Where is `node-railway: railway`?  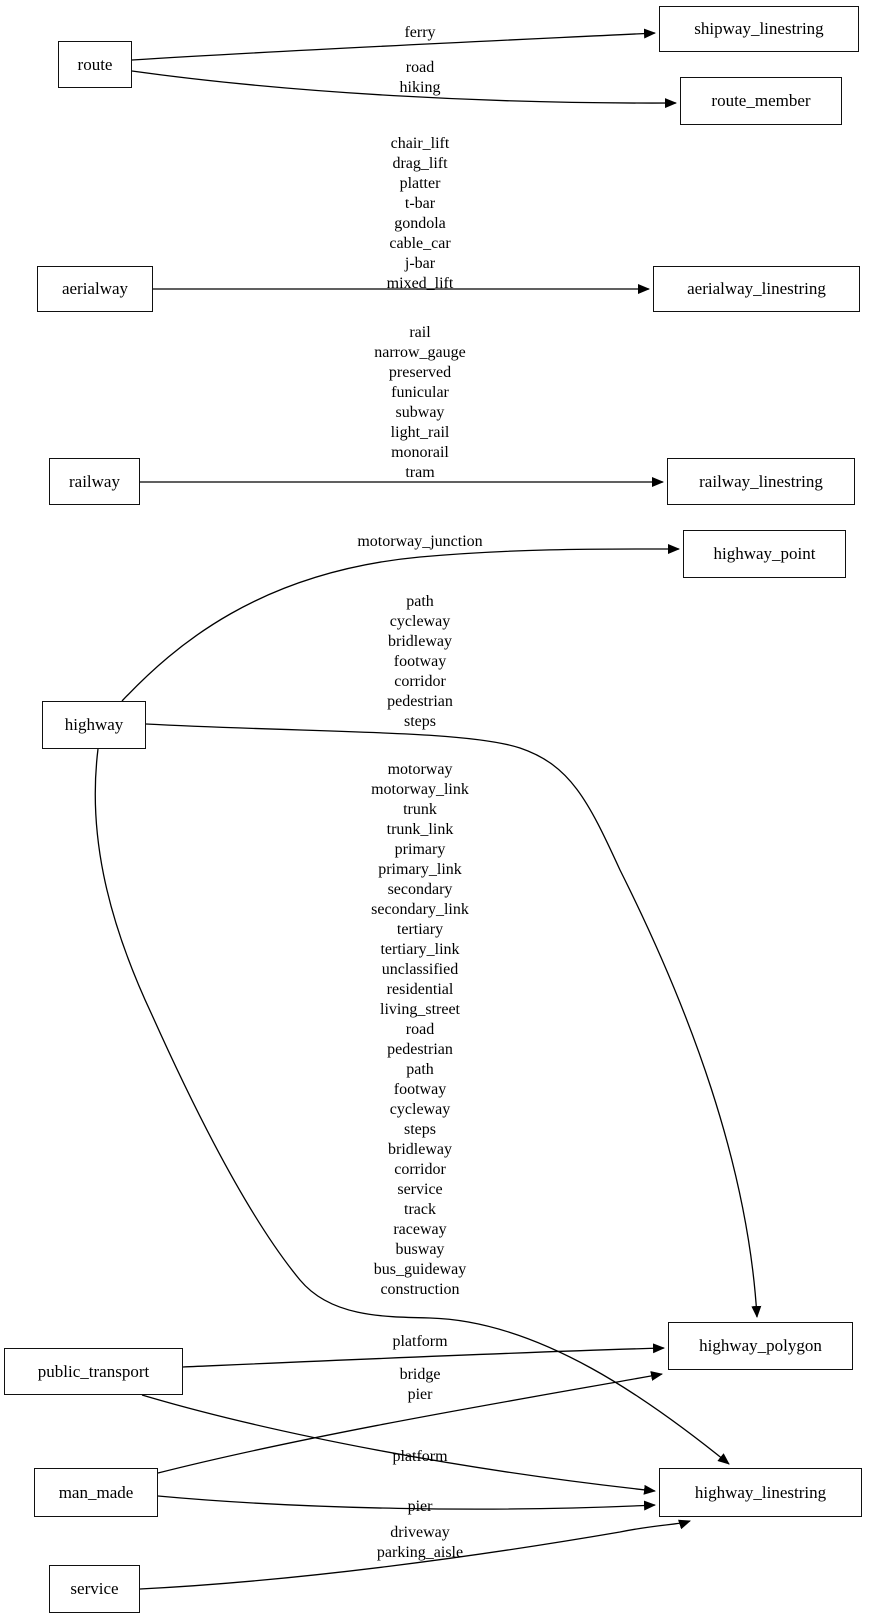 node-railway: railway is located at coordinates (94, 481).